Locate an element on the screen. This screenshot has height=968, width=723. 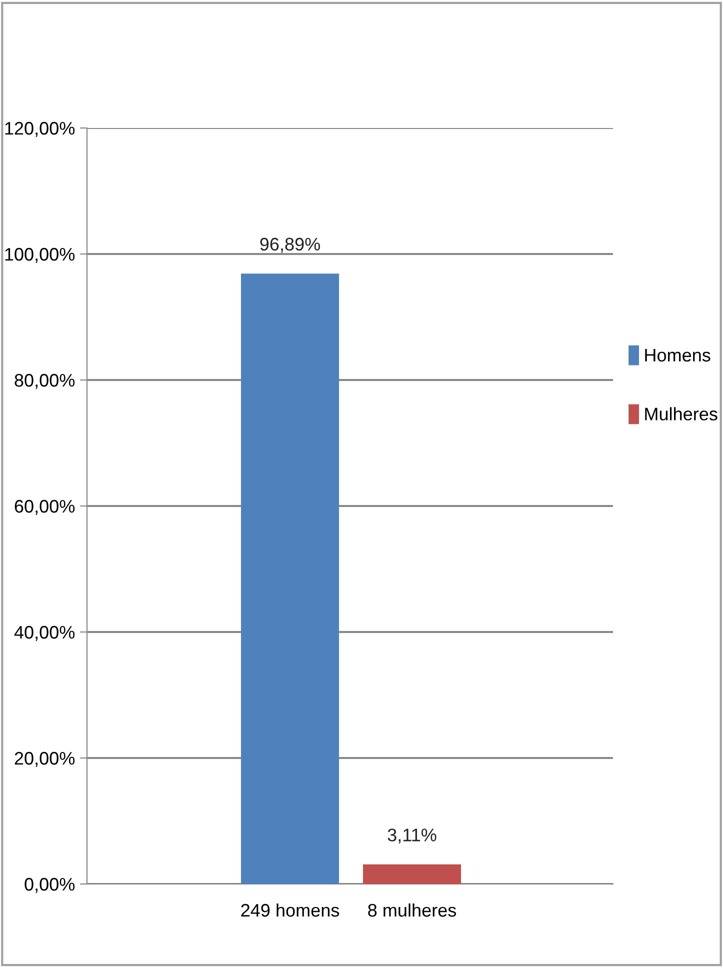
y-tick-label: 80,00% is located at coordinates (44, 381).